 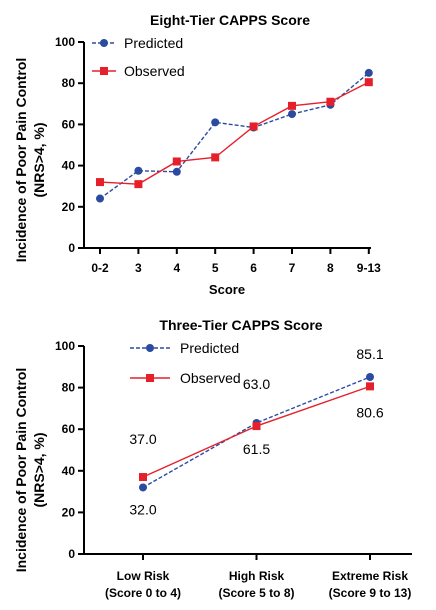 I want to click on data-label-observed: 61.5, so click(x=256, y=449).